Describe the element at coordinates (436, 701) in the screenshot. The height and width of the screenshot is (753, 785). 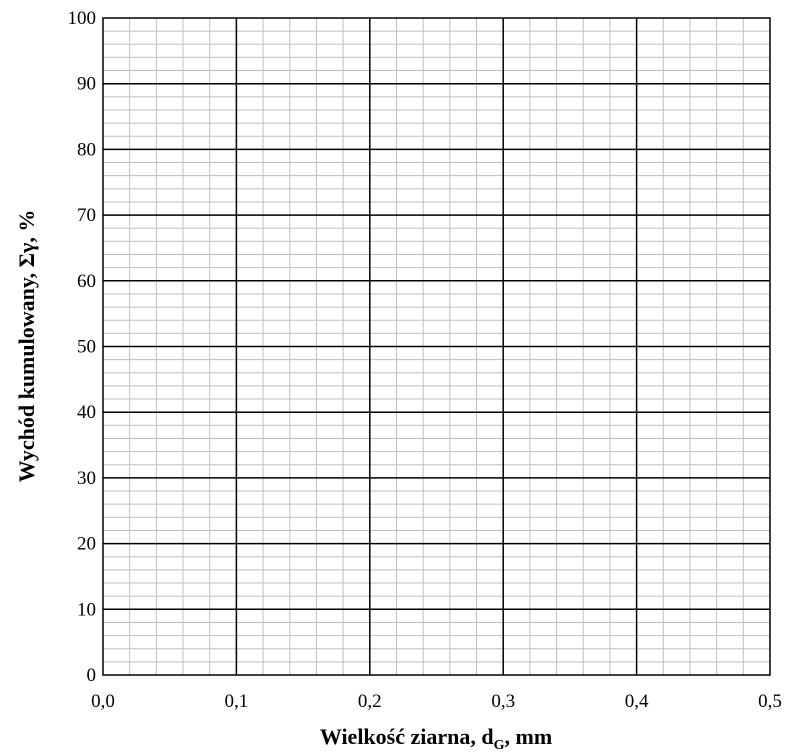
I see `x-tick-labels: 0,0 0,1 0,2 0,3 0,4 0,5` at that location.